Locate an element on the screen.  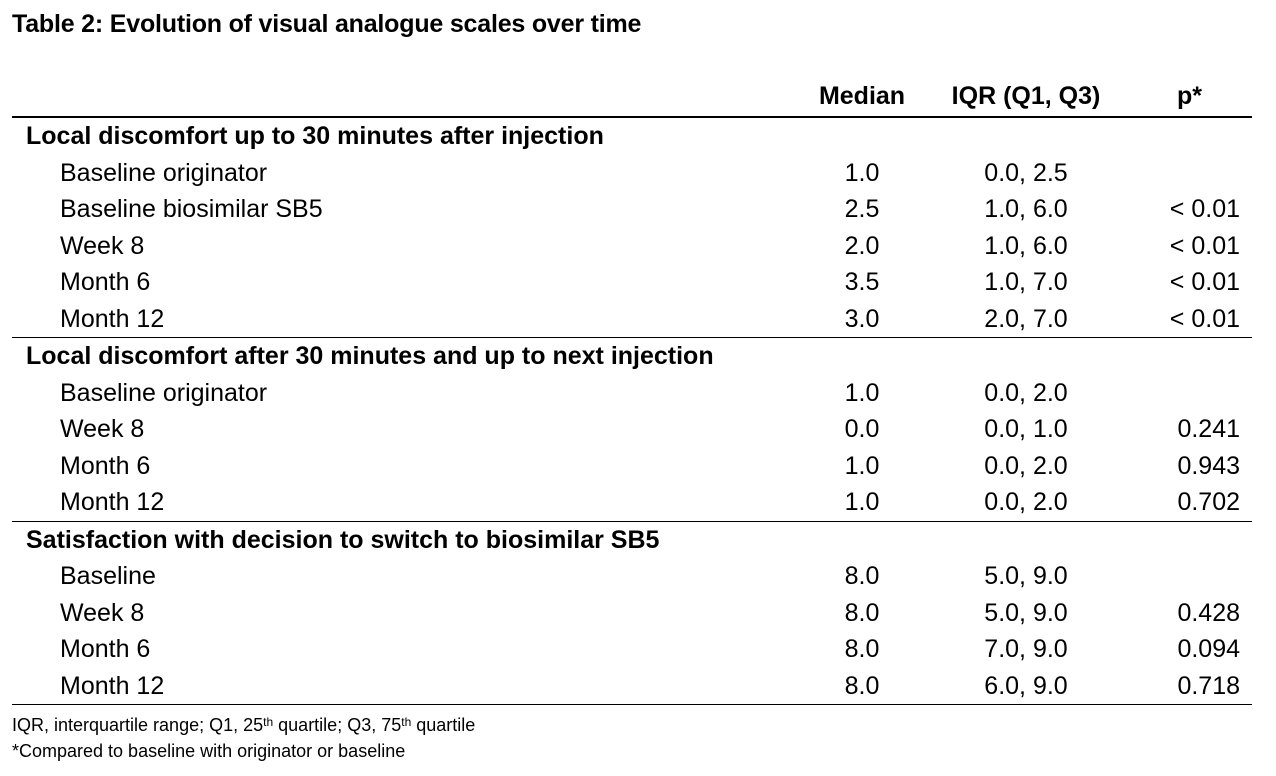
table-row: Week 8 0.0 0.0, 1.0 0.241 is located at coordinates (632, 429).